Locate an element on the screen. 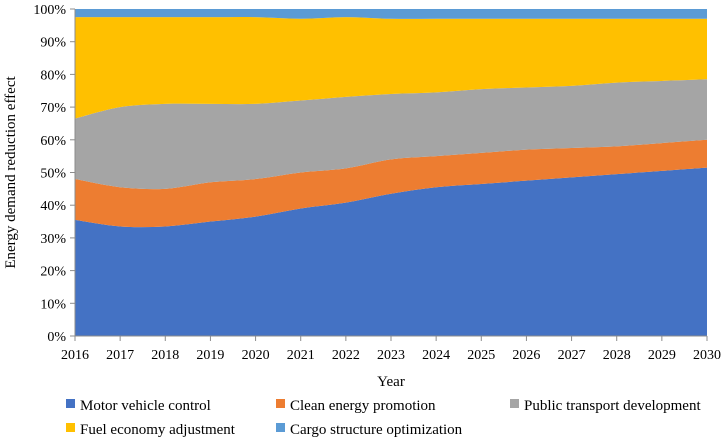 Image resolution: width=726 pixels, height=441 pixels. x-tick-label: 2030 is located at coordinates (707, 355).